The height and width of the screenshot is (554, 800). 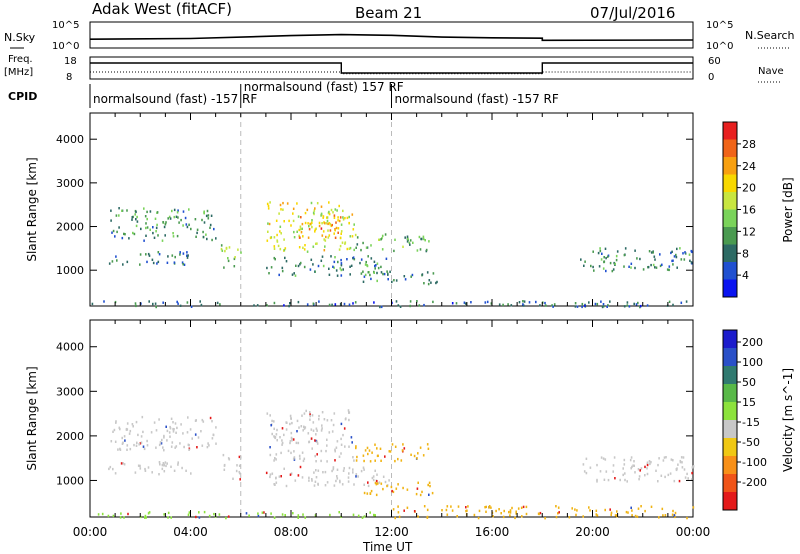 I want to click on colorbar-tick-label: 12, so click(x=749, y=231).